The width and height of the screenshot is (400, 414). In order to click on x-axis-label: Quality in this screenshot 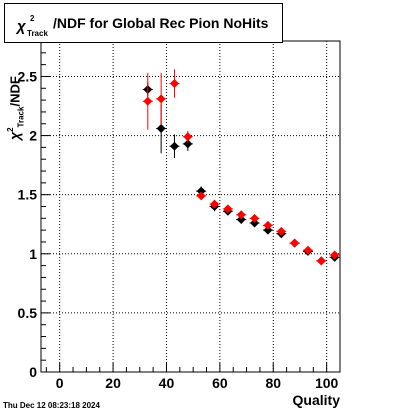, I will do `click(316, 400)`.